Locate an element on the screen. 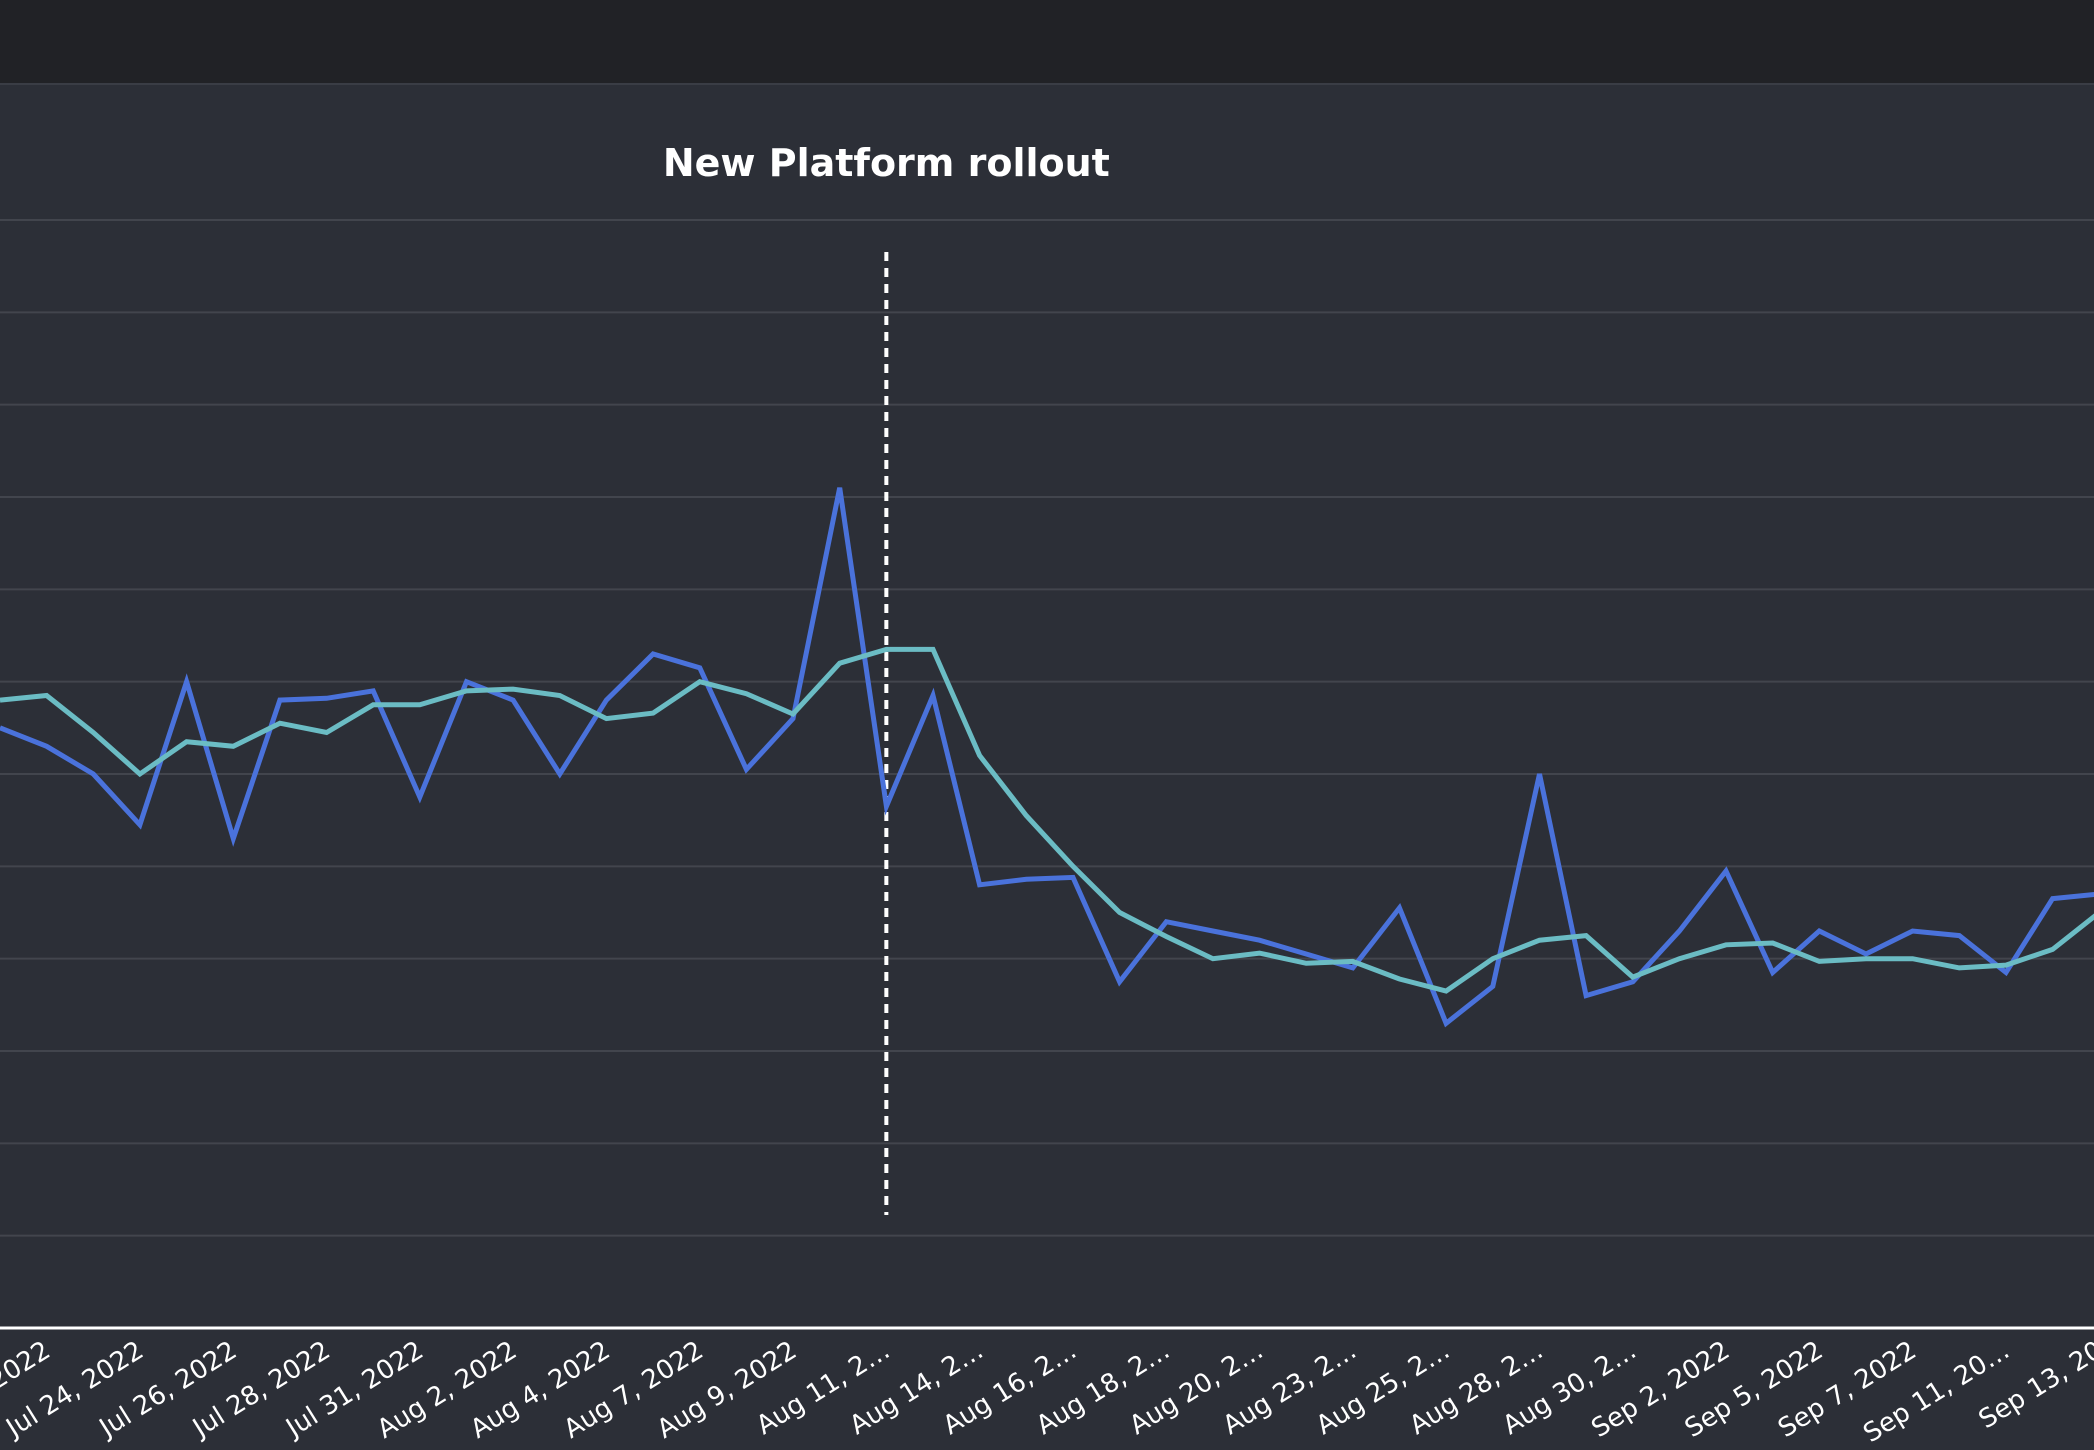 The width and height of the screenshot is (2094, 1450). annotation-label: New Platform rollout is located at coordinates (886, 163).